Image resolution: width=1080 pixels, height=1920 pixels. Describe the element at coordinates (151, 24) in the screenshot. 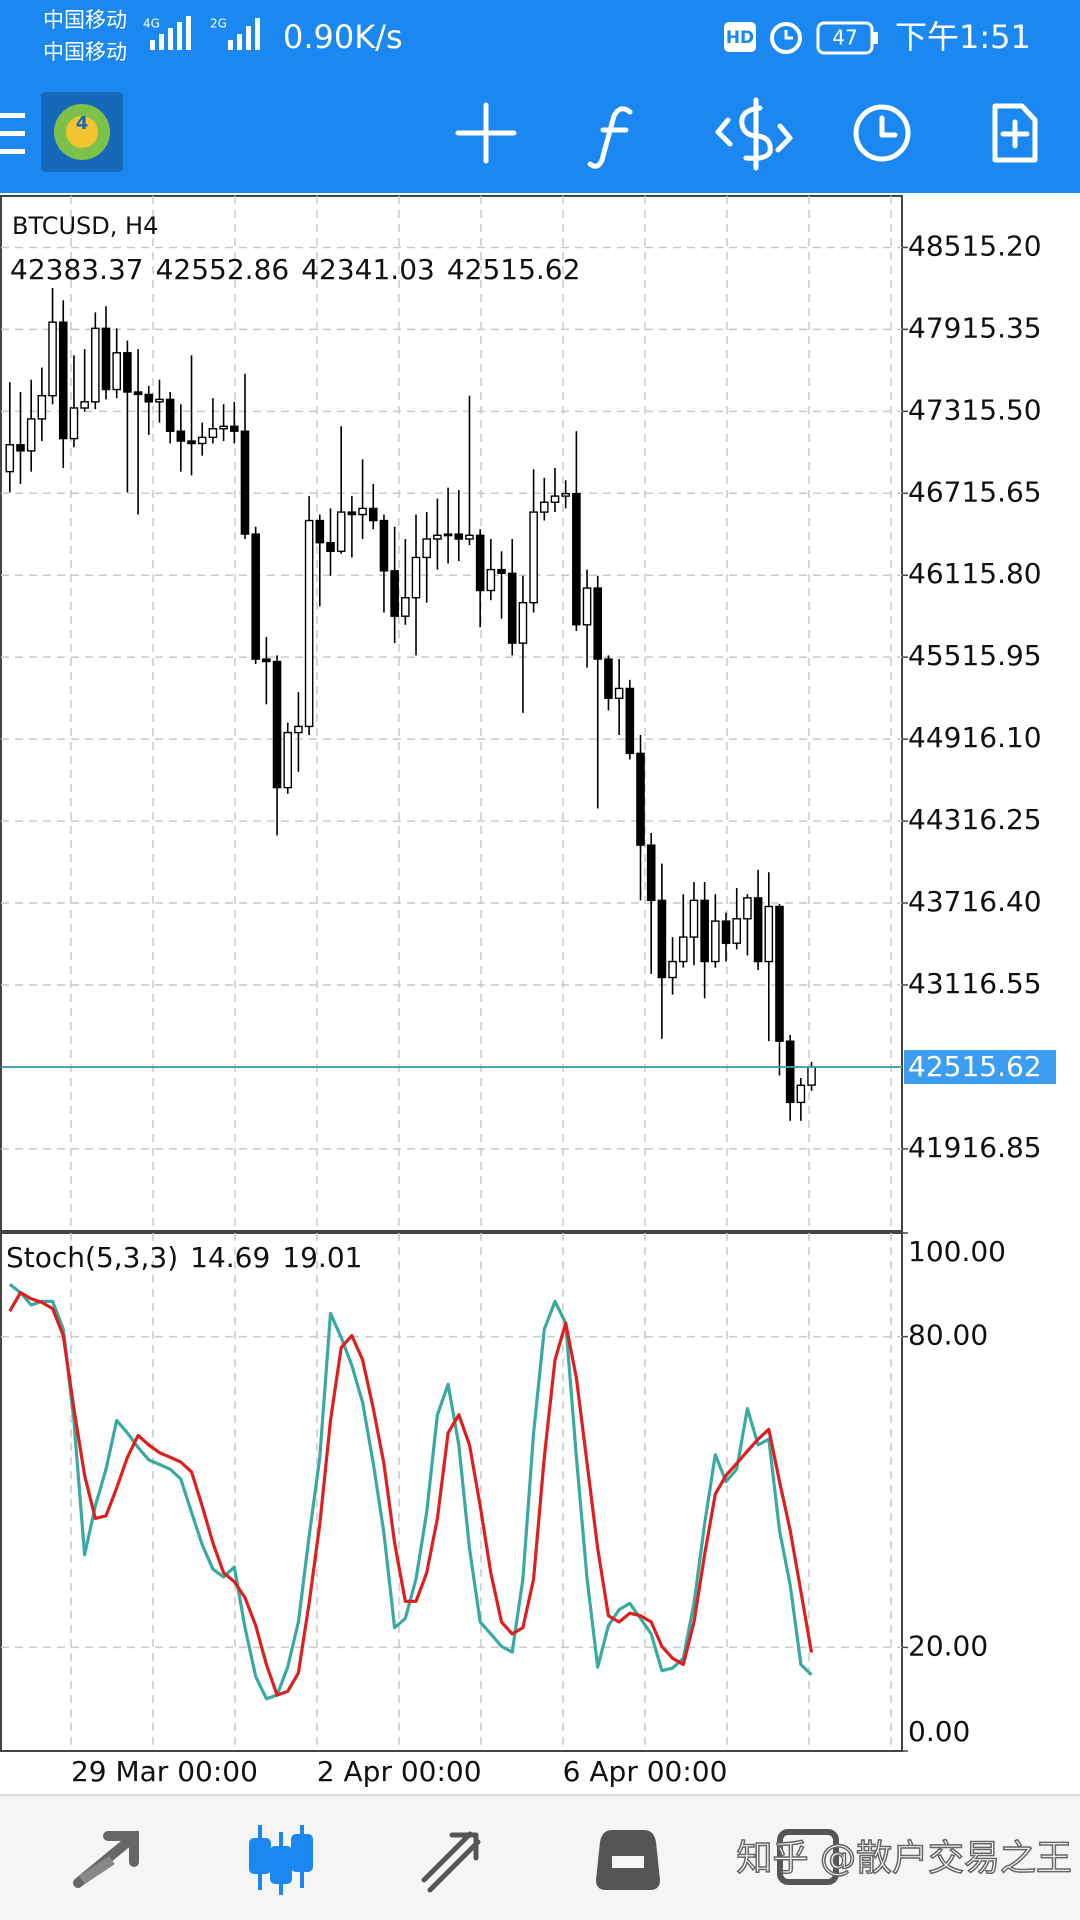

I see `network: 4G` at that location.